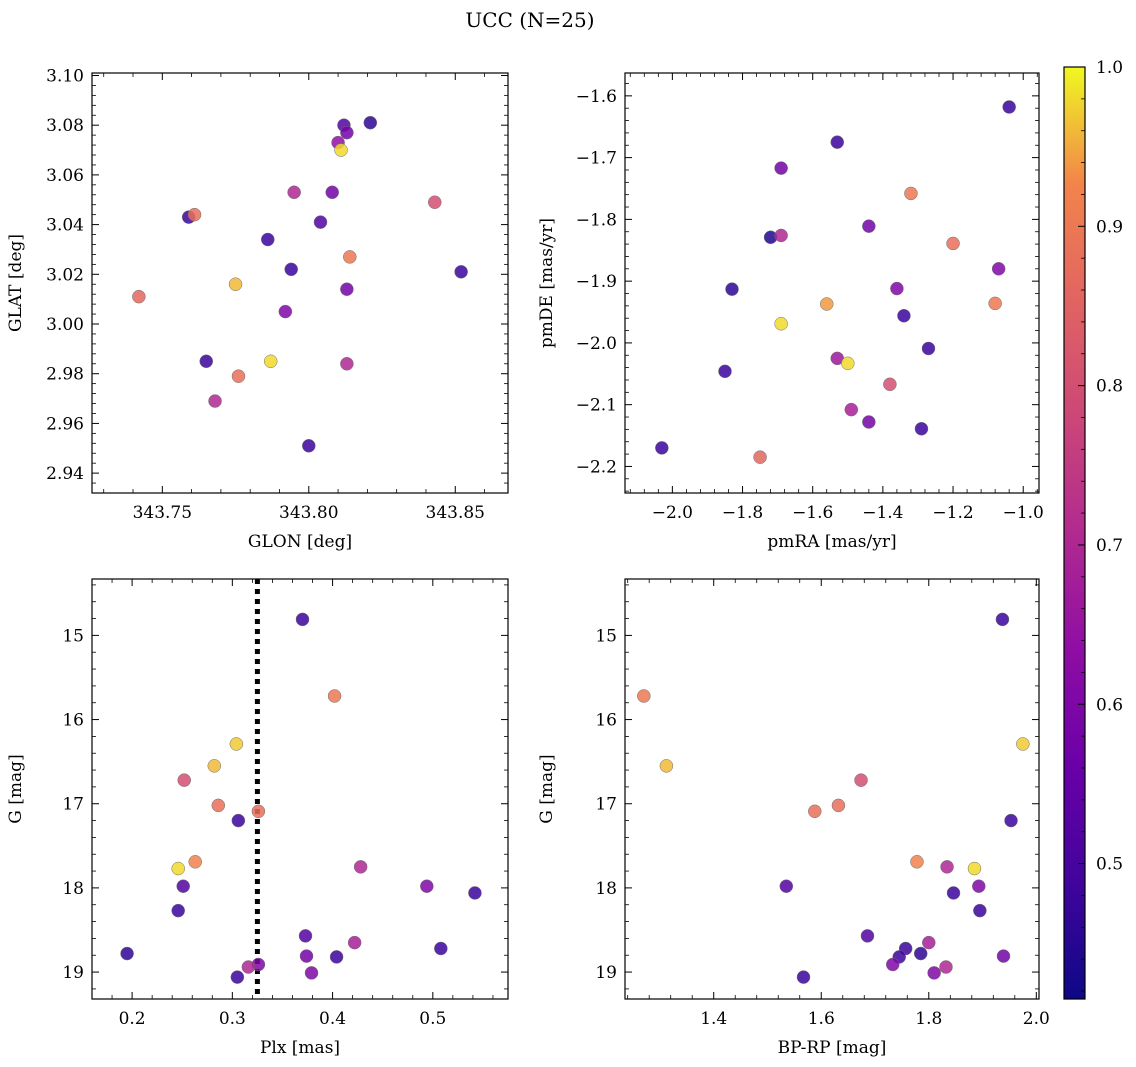 Image resolution: width=1136 pixels, height=1067 pixels. Describe the element at coordinates (831, 542) in the screenshot. I see `x-axis-label: pmRA [mas/yr]` at that location.